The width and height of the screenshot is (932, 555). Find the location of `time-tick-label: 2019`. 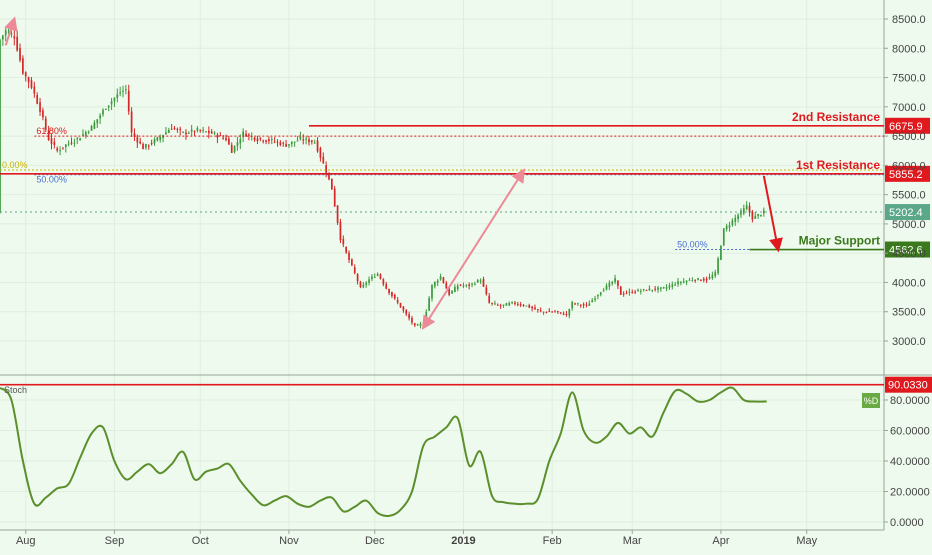

time-tick-label: 2019 is located at coordinates (463, 541).